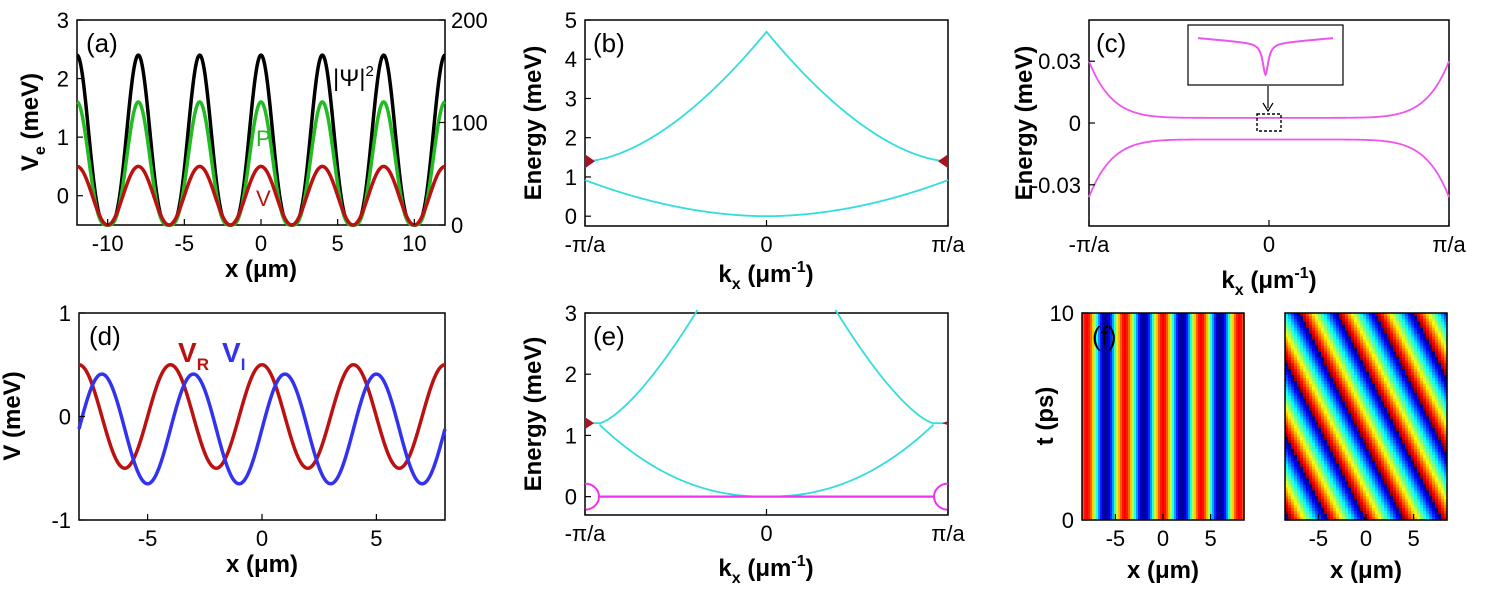 This screenshot has height=593, width=1494. I want to click on panel-a-xlabel: x (μm), so click(261, 269).